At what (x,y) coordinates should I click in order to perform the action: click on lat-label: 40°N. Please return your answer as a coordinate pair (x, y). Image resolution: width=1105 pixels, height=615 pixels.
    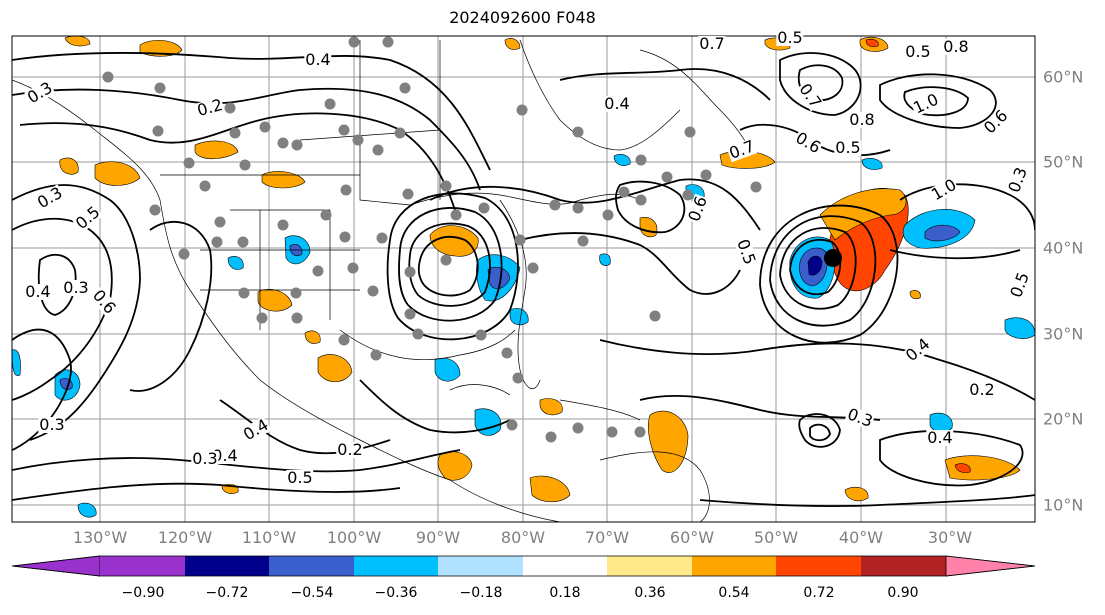
    Looking at the image, I should click on (1063, 248).